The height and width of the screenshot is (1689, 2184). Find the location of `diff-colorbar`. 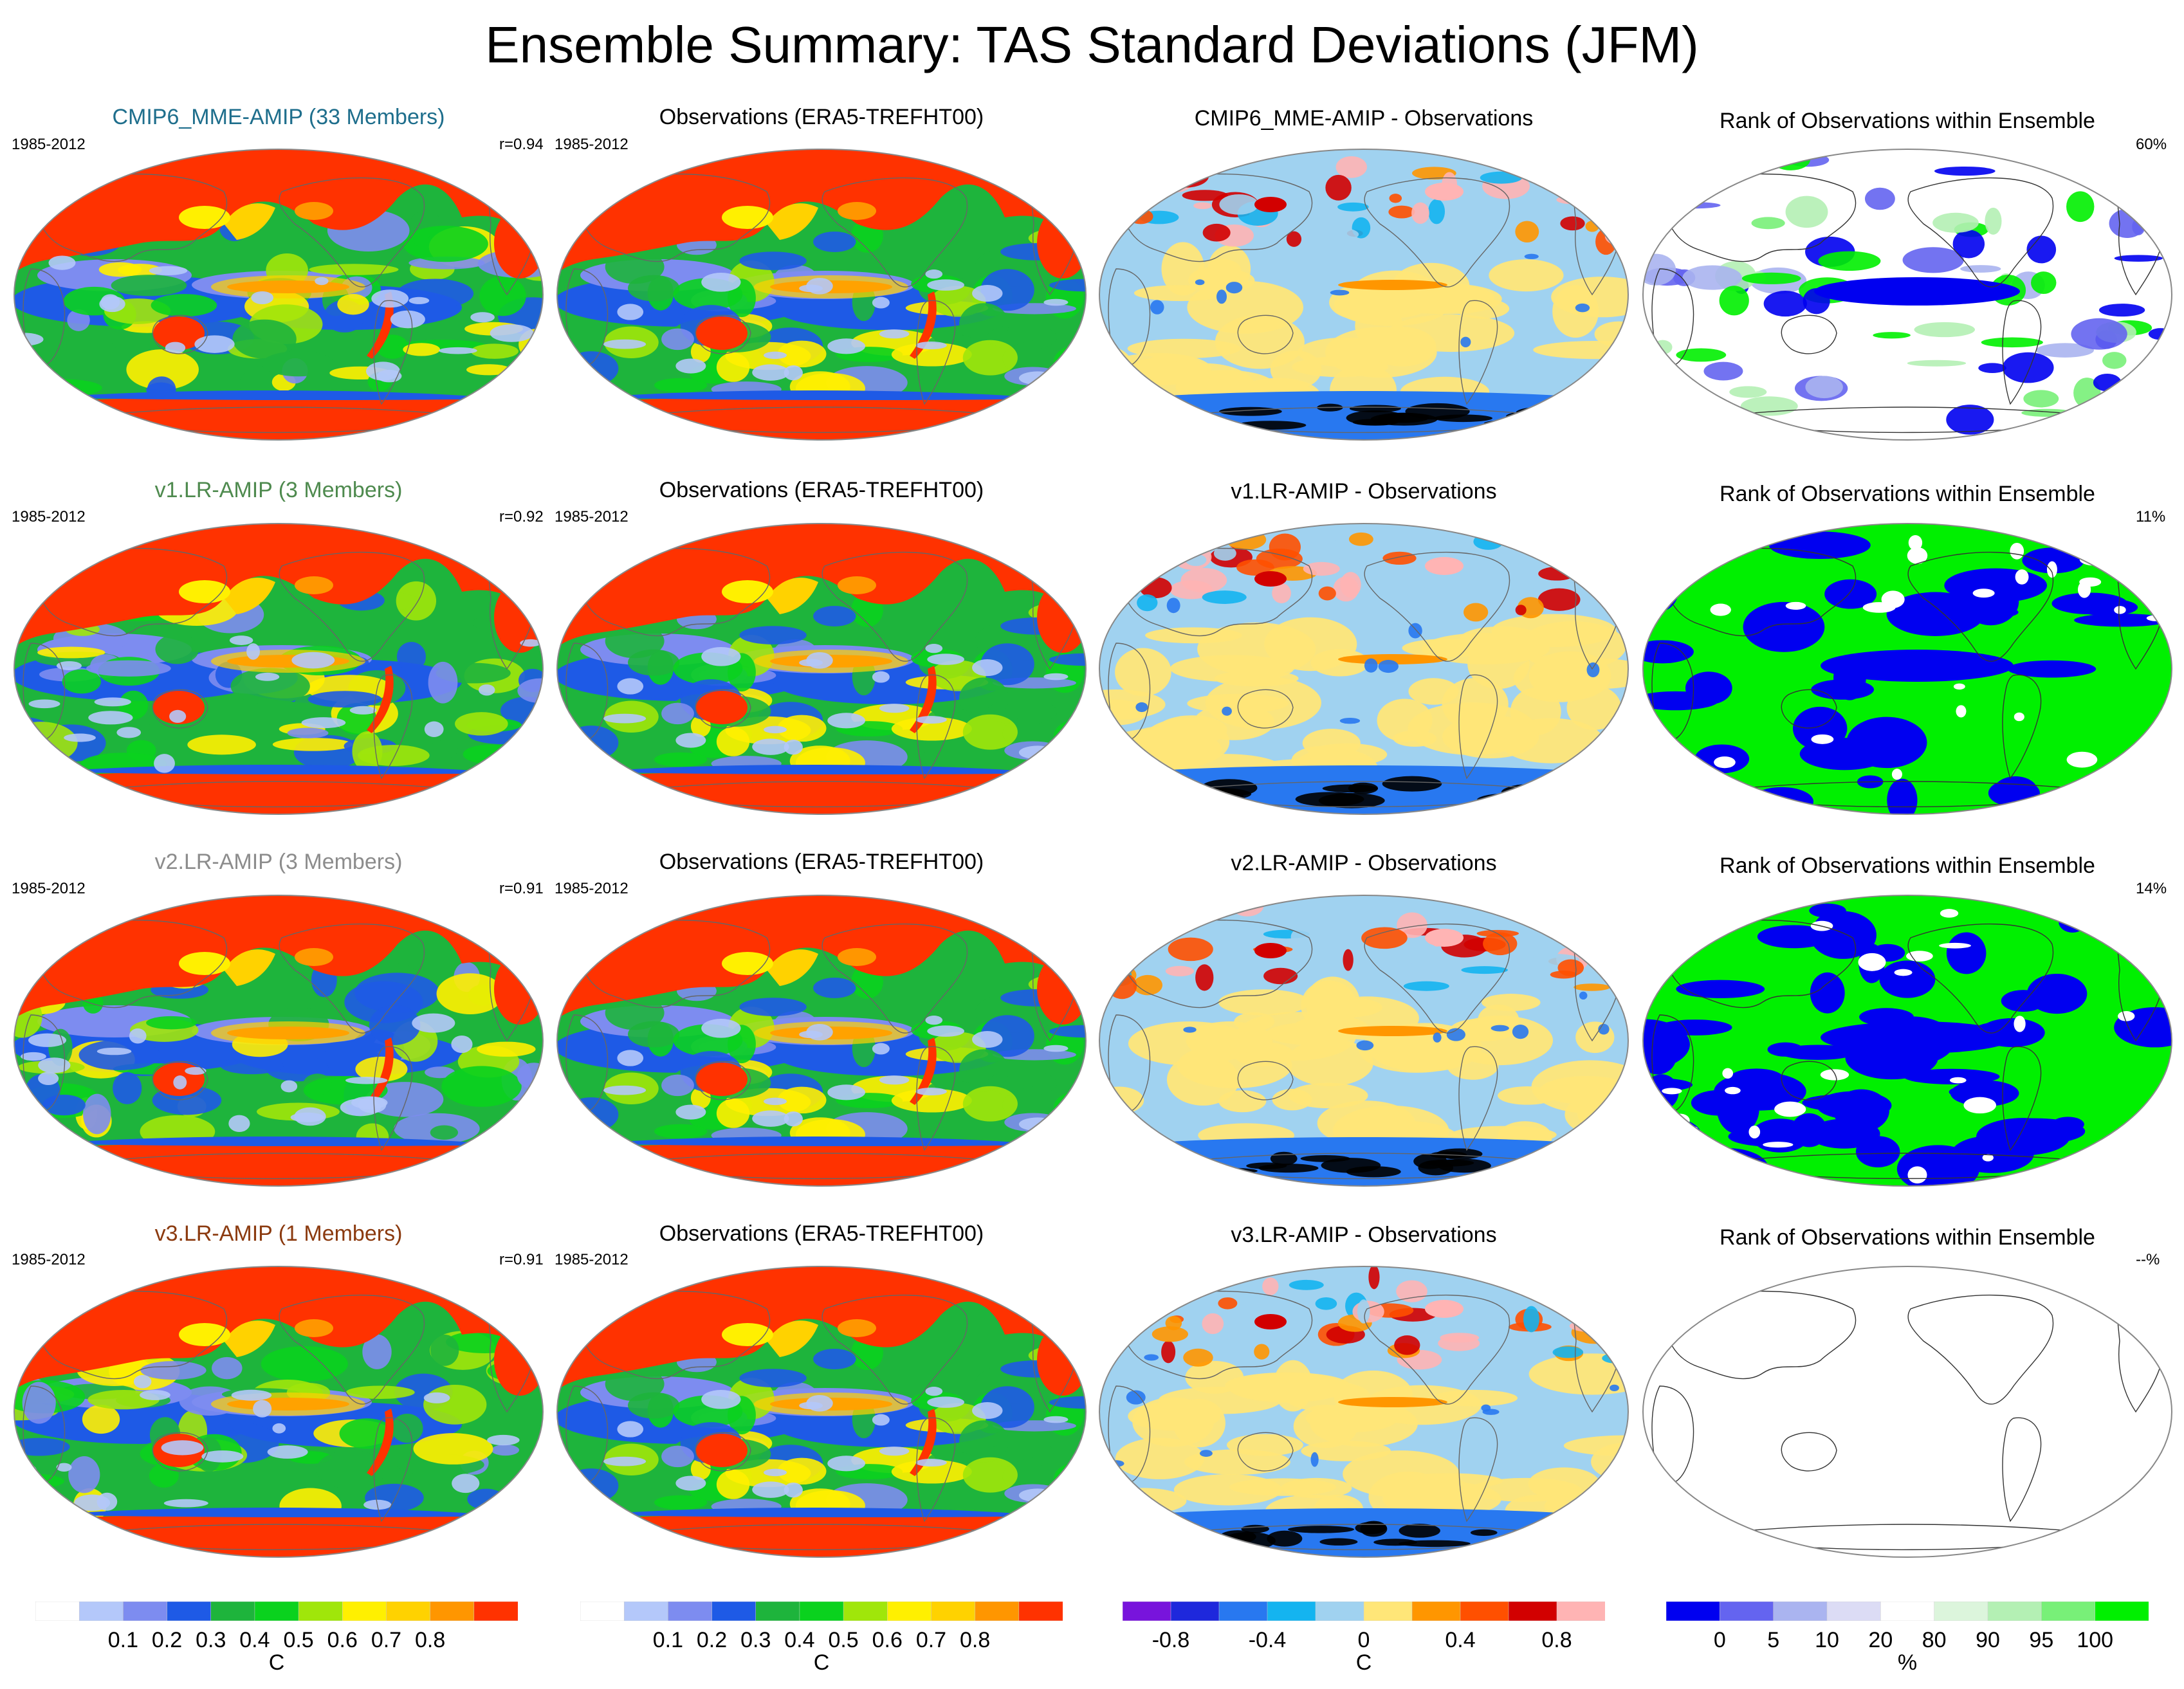

diff-colorbar is located at coordinates (1364, 1612).